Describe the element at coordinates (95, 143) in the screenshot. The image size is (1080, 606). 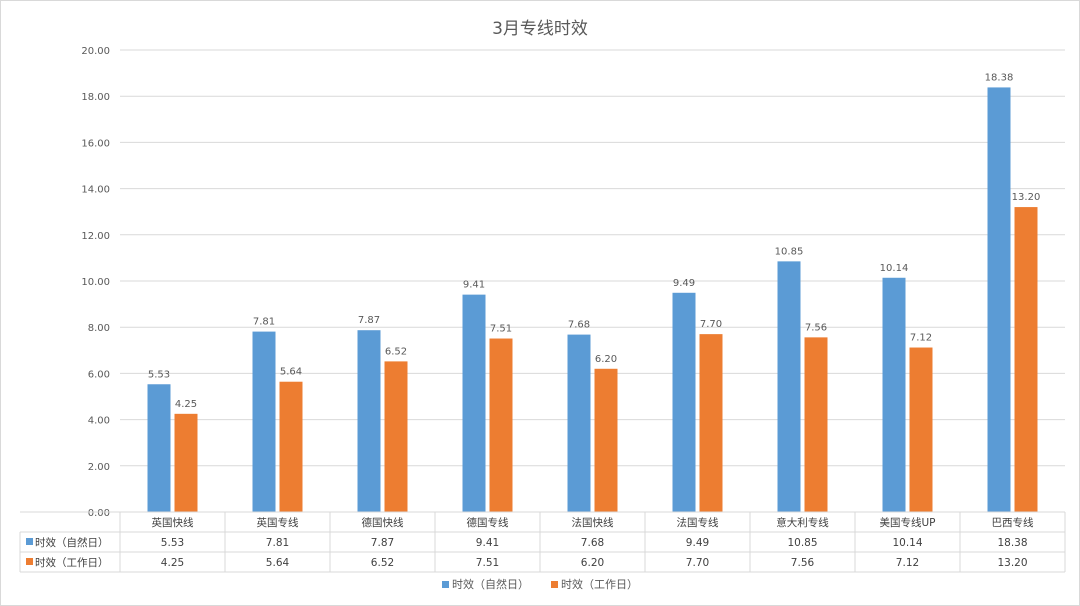
I see `y-tick-label: 16.00` at that location.